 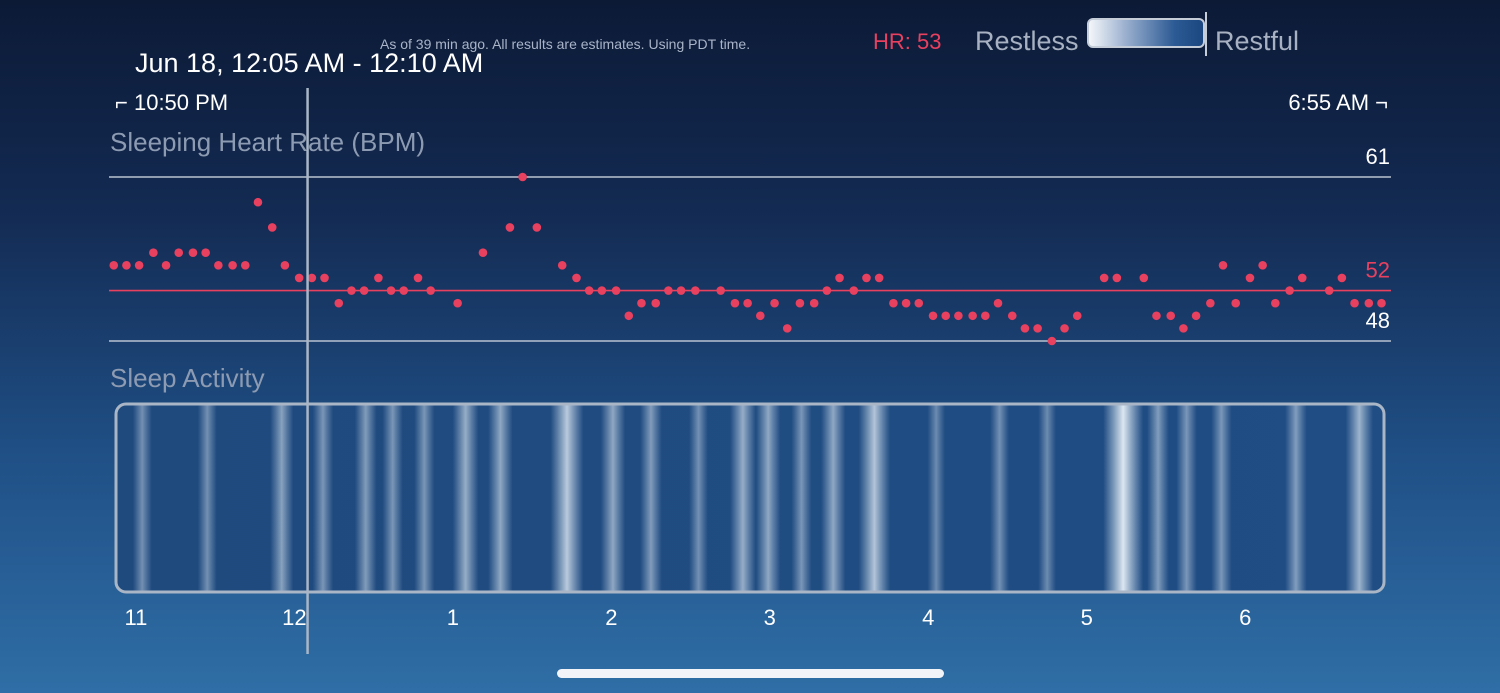 I want to click on sleep-end-time: 6:55 AM ¬, so click(x=1338, y=103).